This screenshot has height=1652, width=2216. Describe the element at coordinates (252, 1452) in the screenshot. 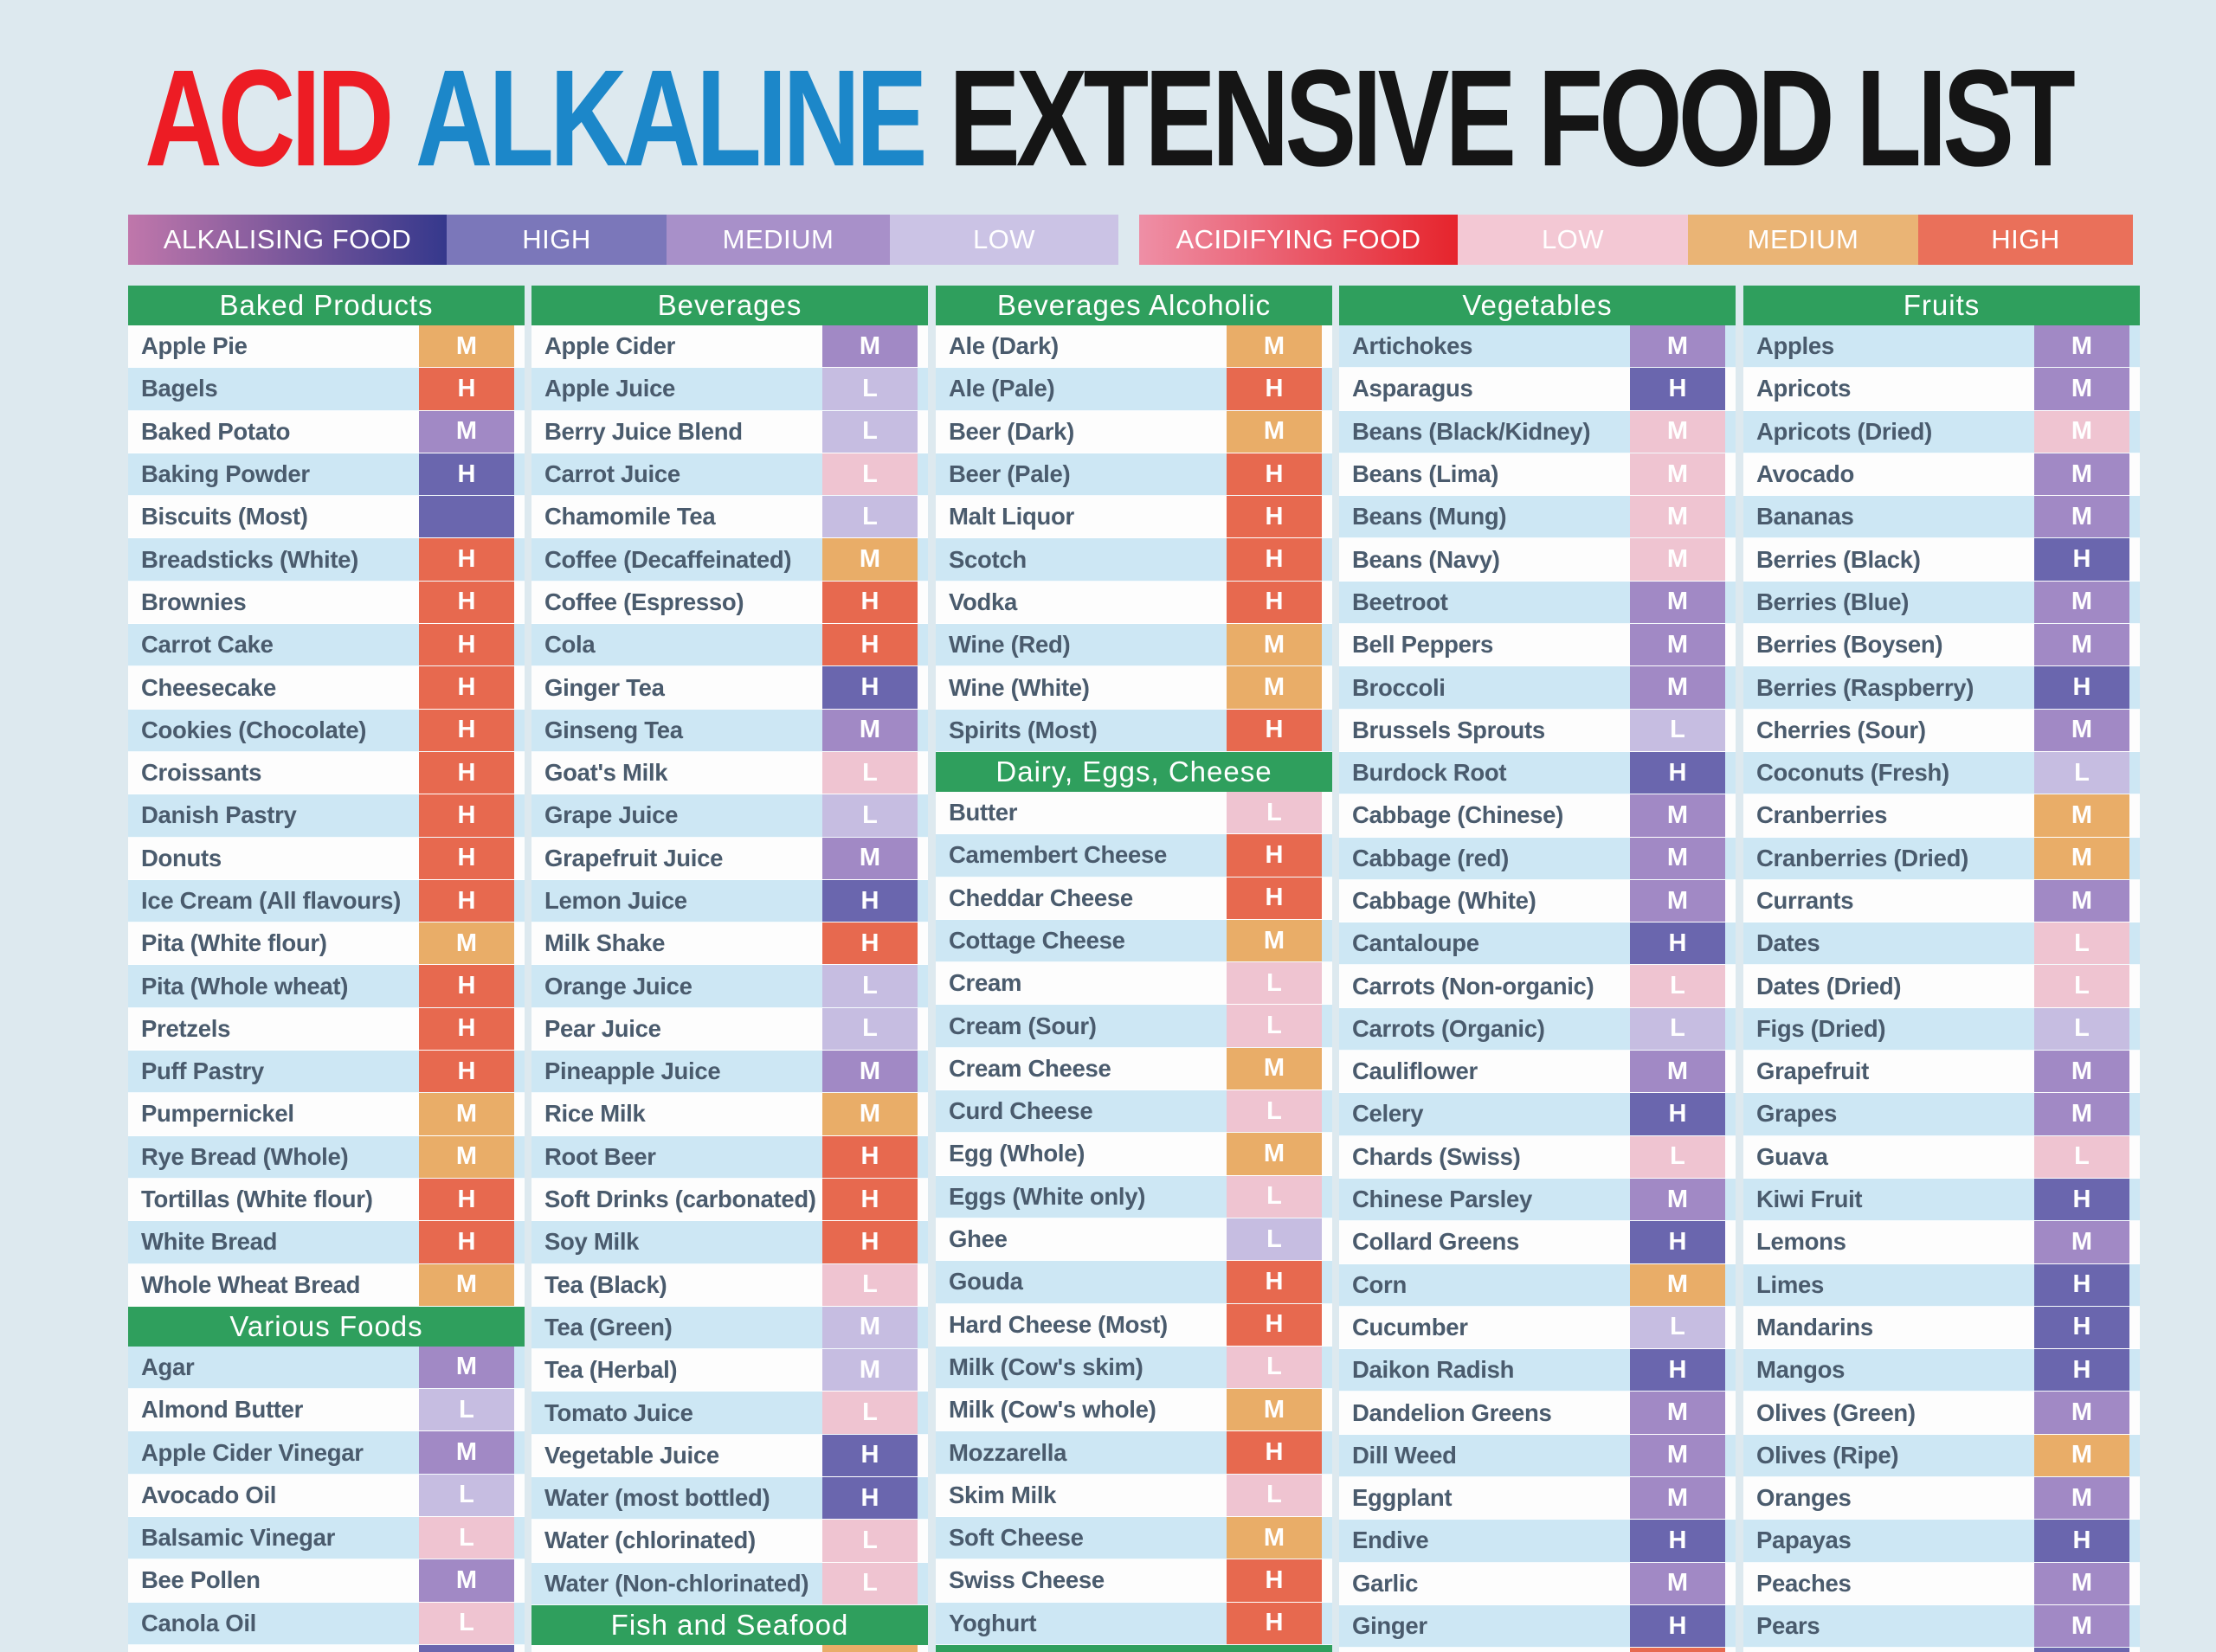

I see `food-name: Apple Cider Vinegar` at that location.